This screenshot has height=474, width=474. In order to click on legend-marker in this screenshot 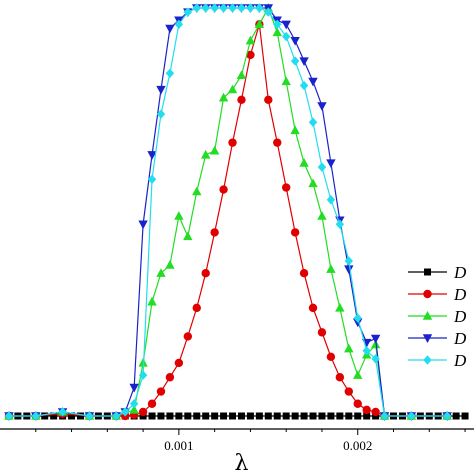, I will do `click(427, 272)`.